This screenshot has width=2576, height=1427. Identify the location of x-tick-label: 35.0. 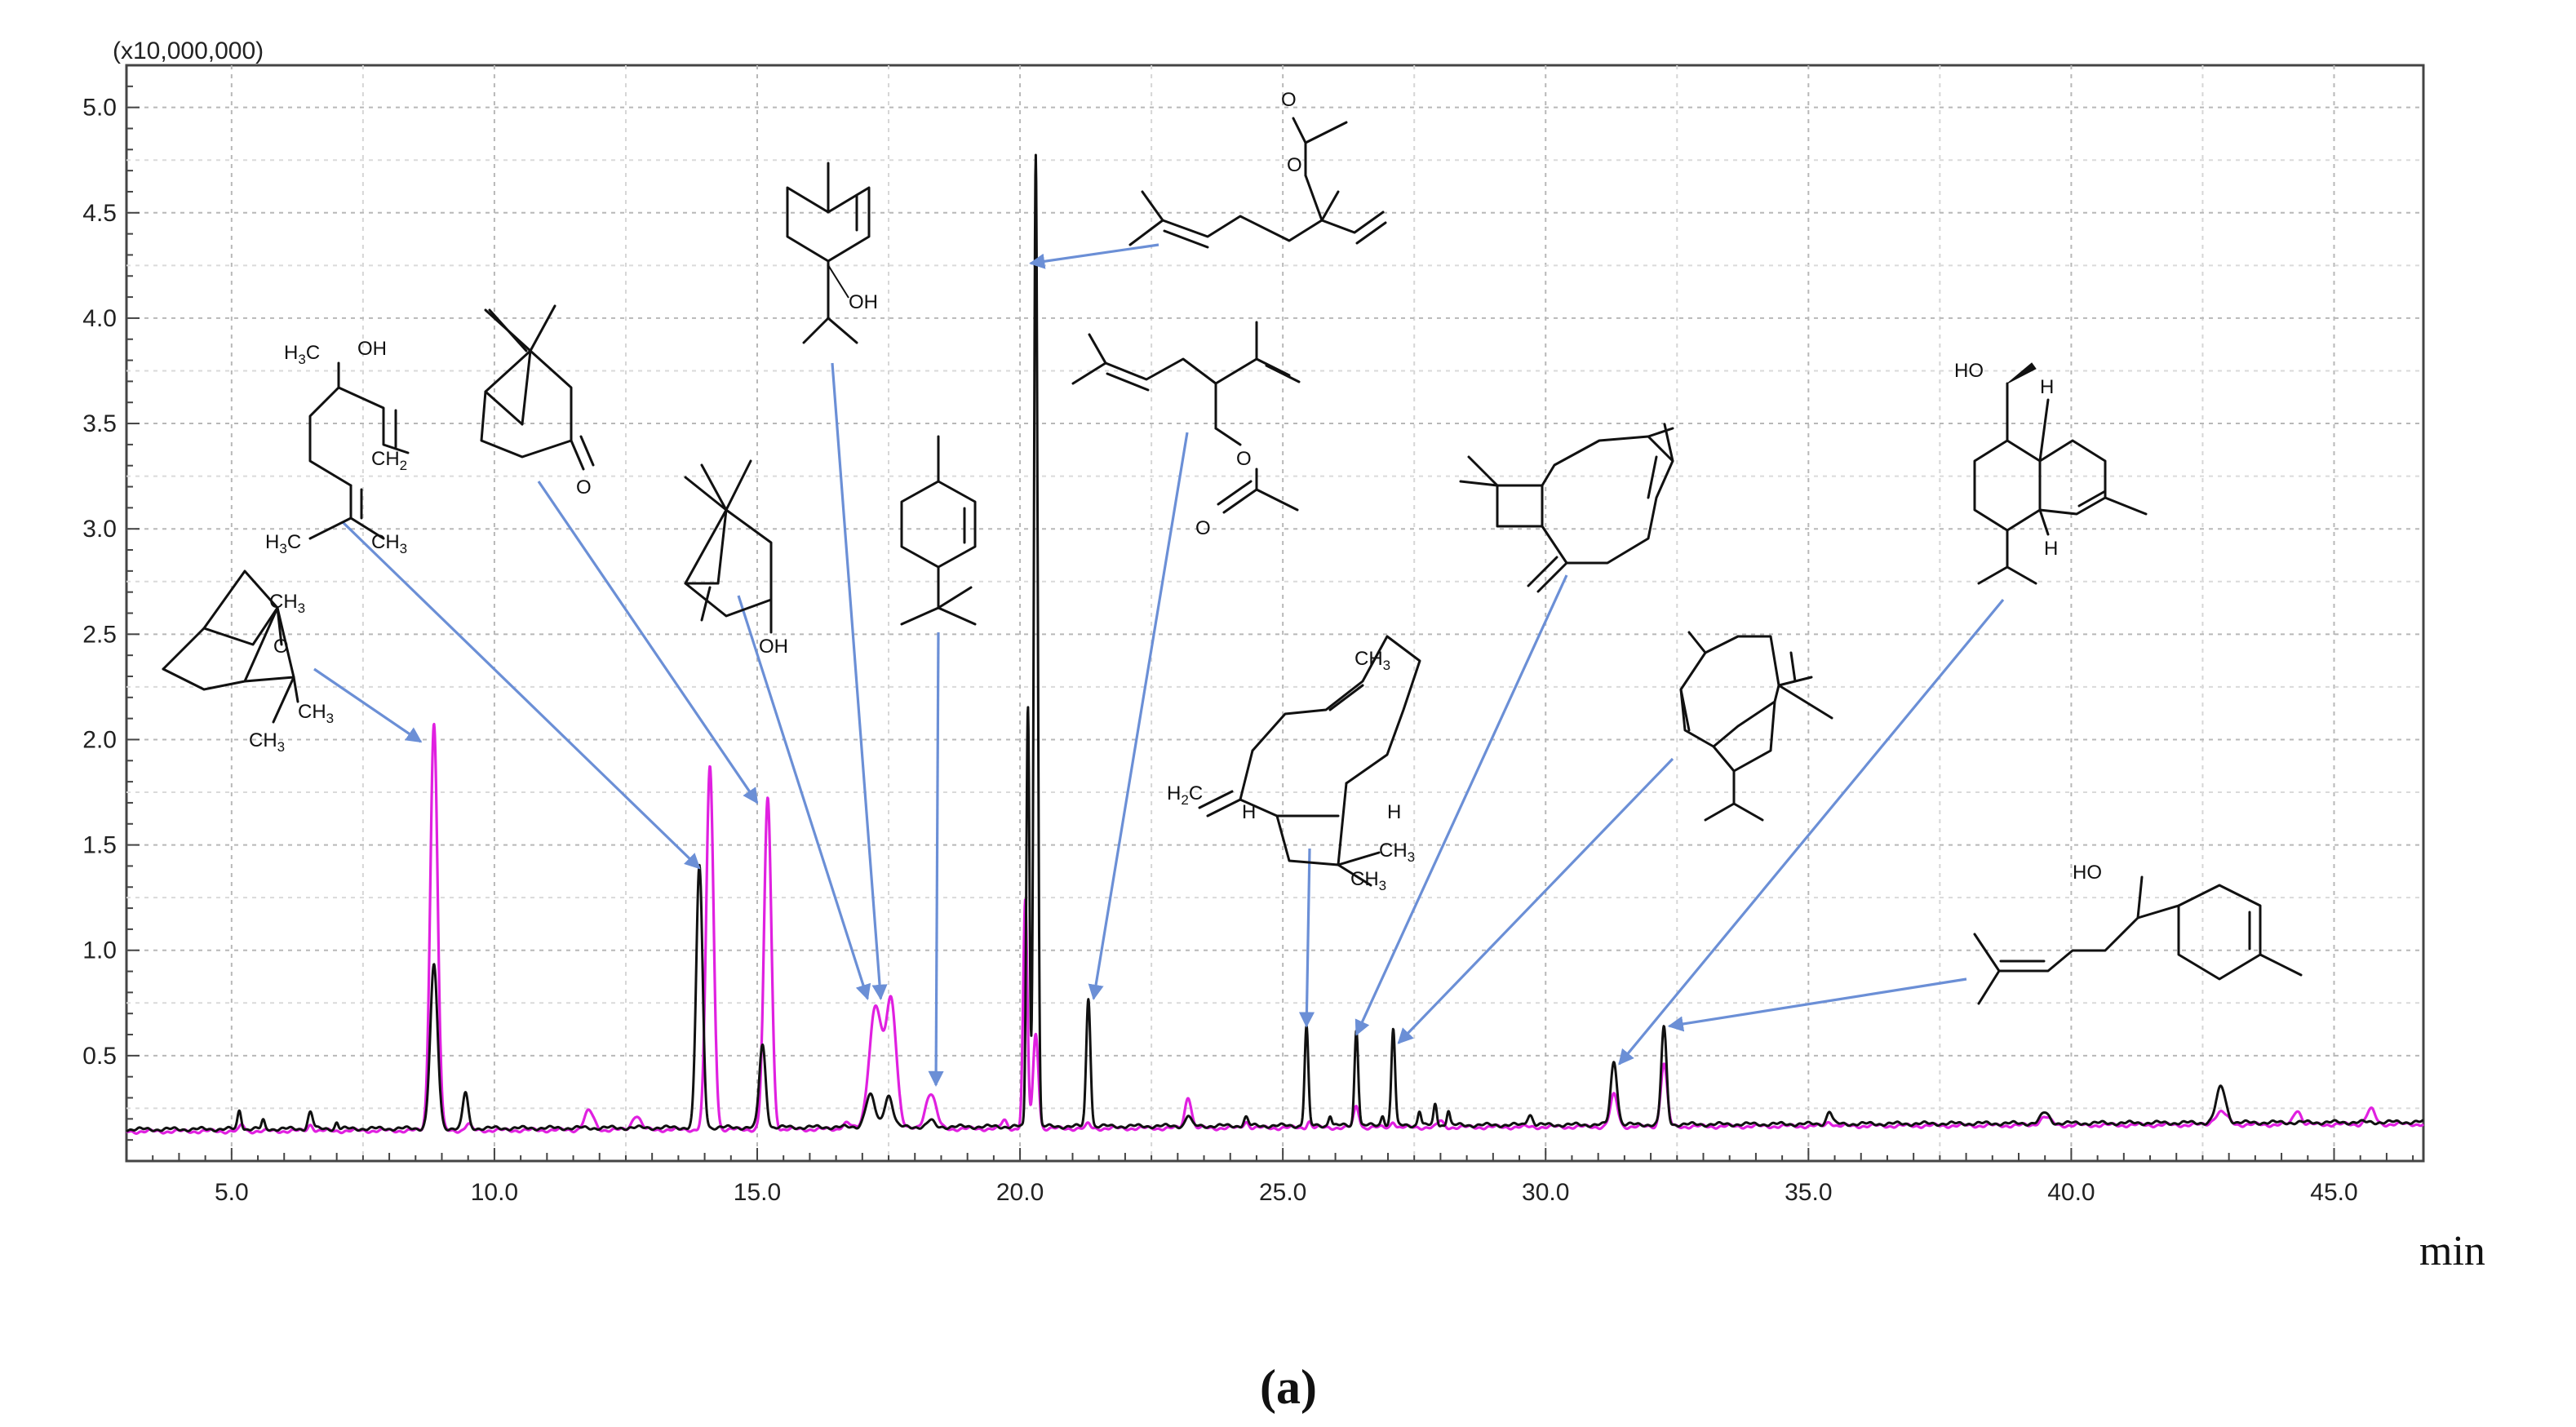
(1808, 1192).